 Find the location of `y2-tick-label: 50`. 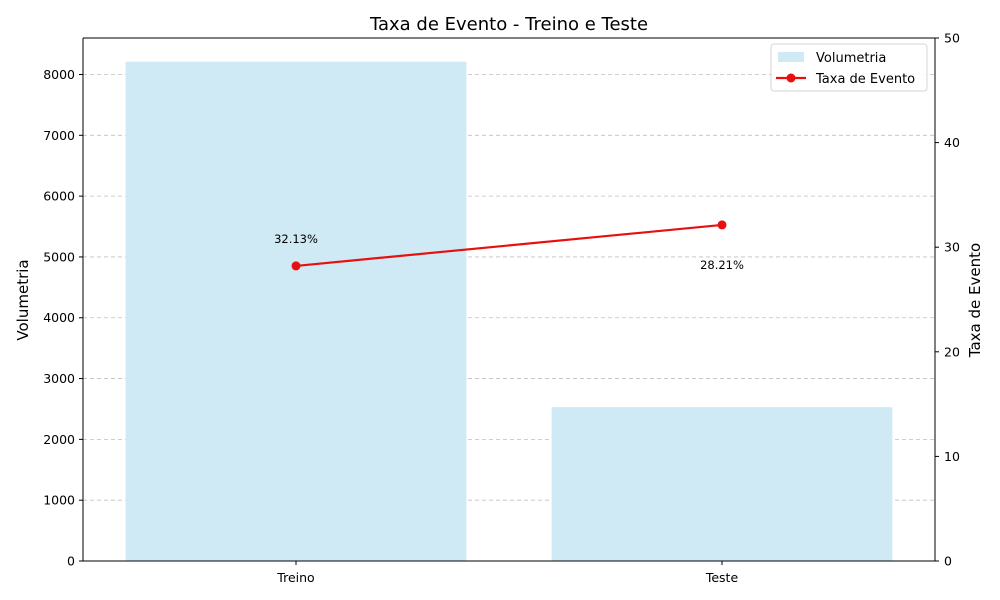

y2-tick-label: 50 is located at coordinates (952, 38).